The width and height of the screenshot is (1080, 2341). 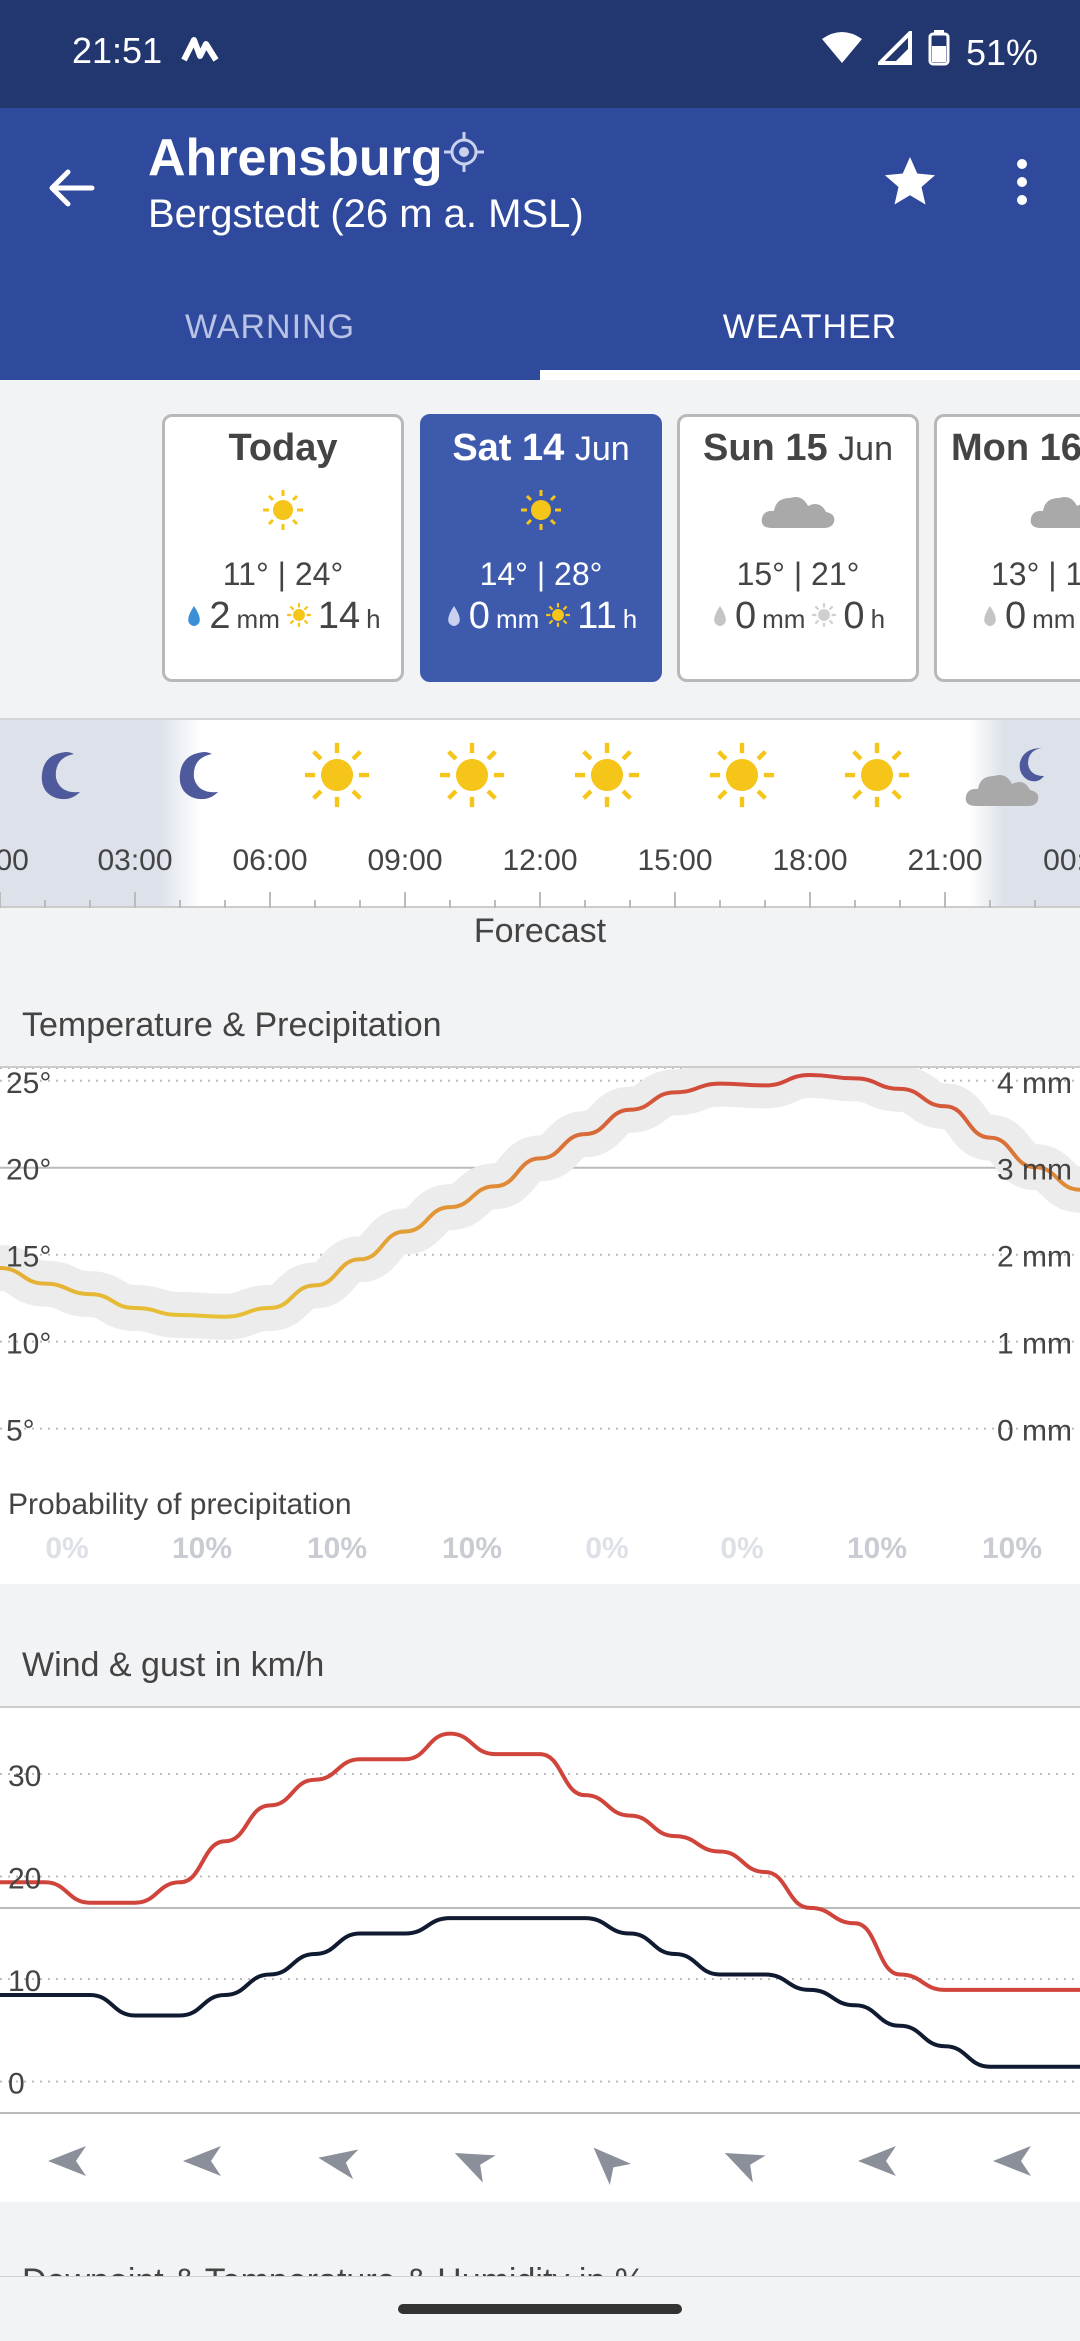 What do you see at coordinates (540, 900) in the screenshot?
I see `hour-ticks` at bounding box center [540, 900].